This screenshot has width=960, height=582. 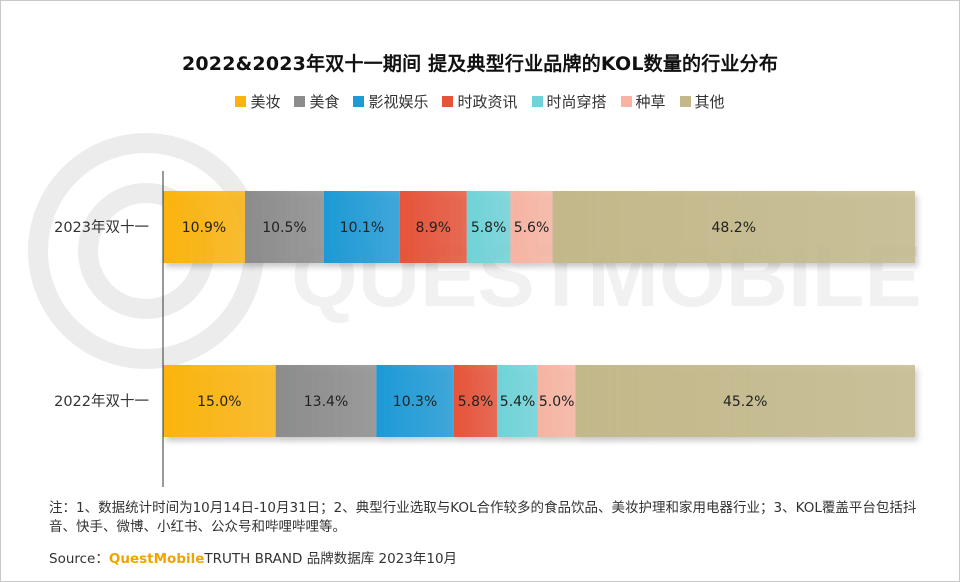 I want to click on chart-legend: 美妆 美食 影视娱乐 时政资讯 时尚穿搭 种草 其他, so click(x=480, y=101).